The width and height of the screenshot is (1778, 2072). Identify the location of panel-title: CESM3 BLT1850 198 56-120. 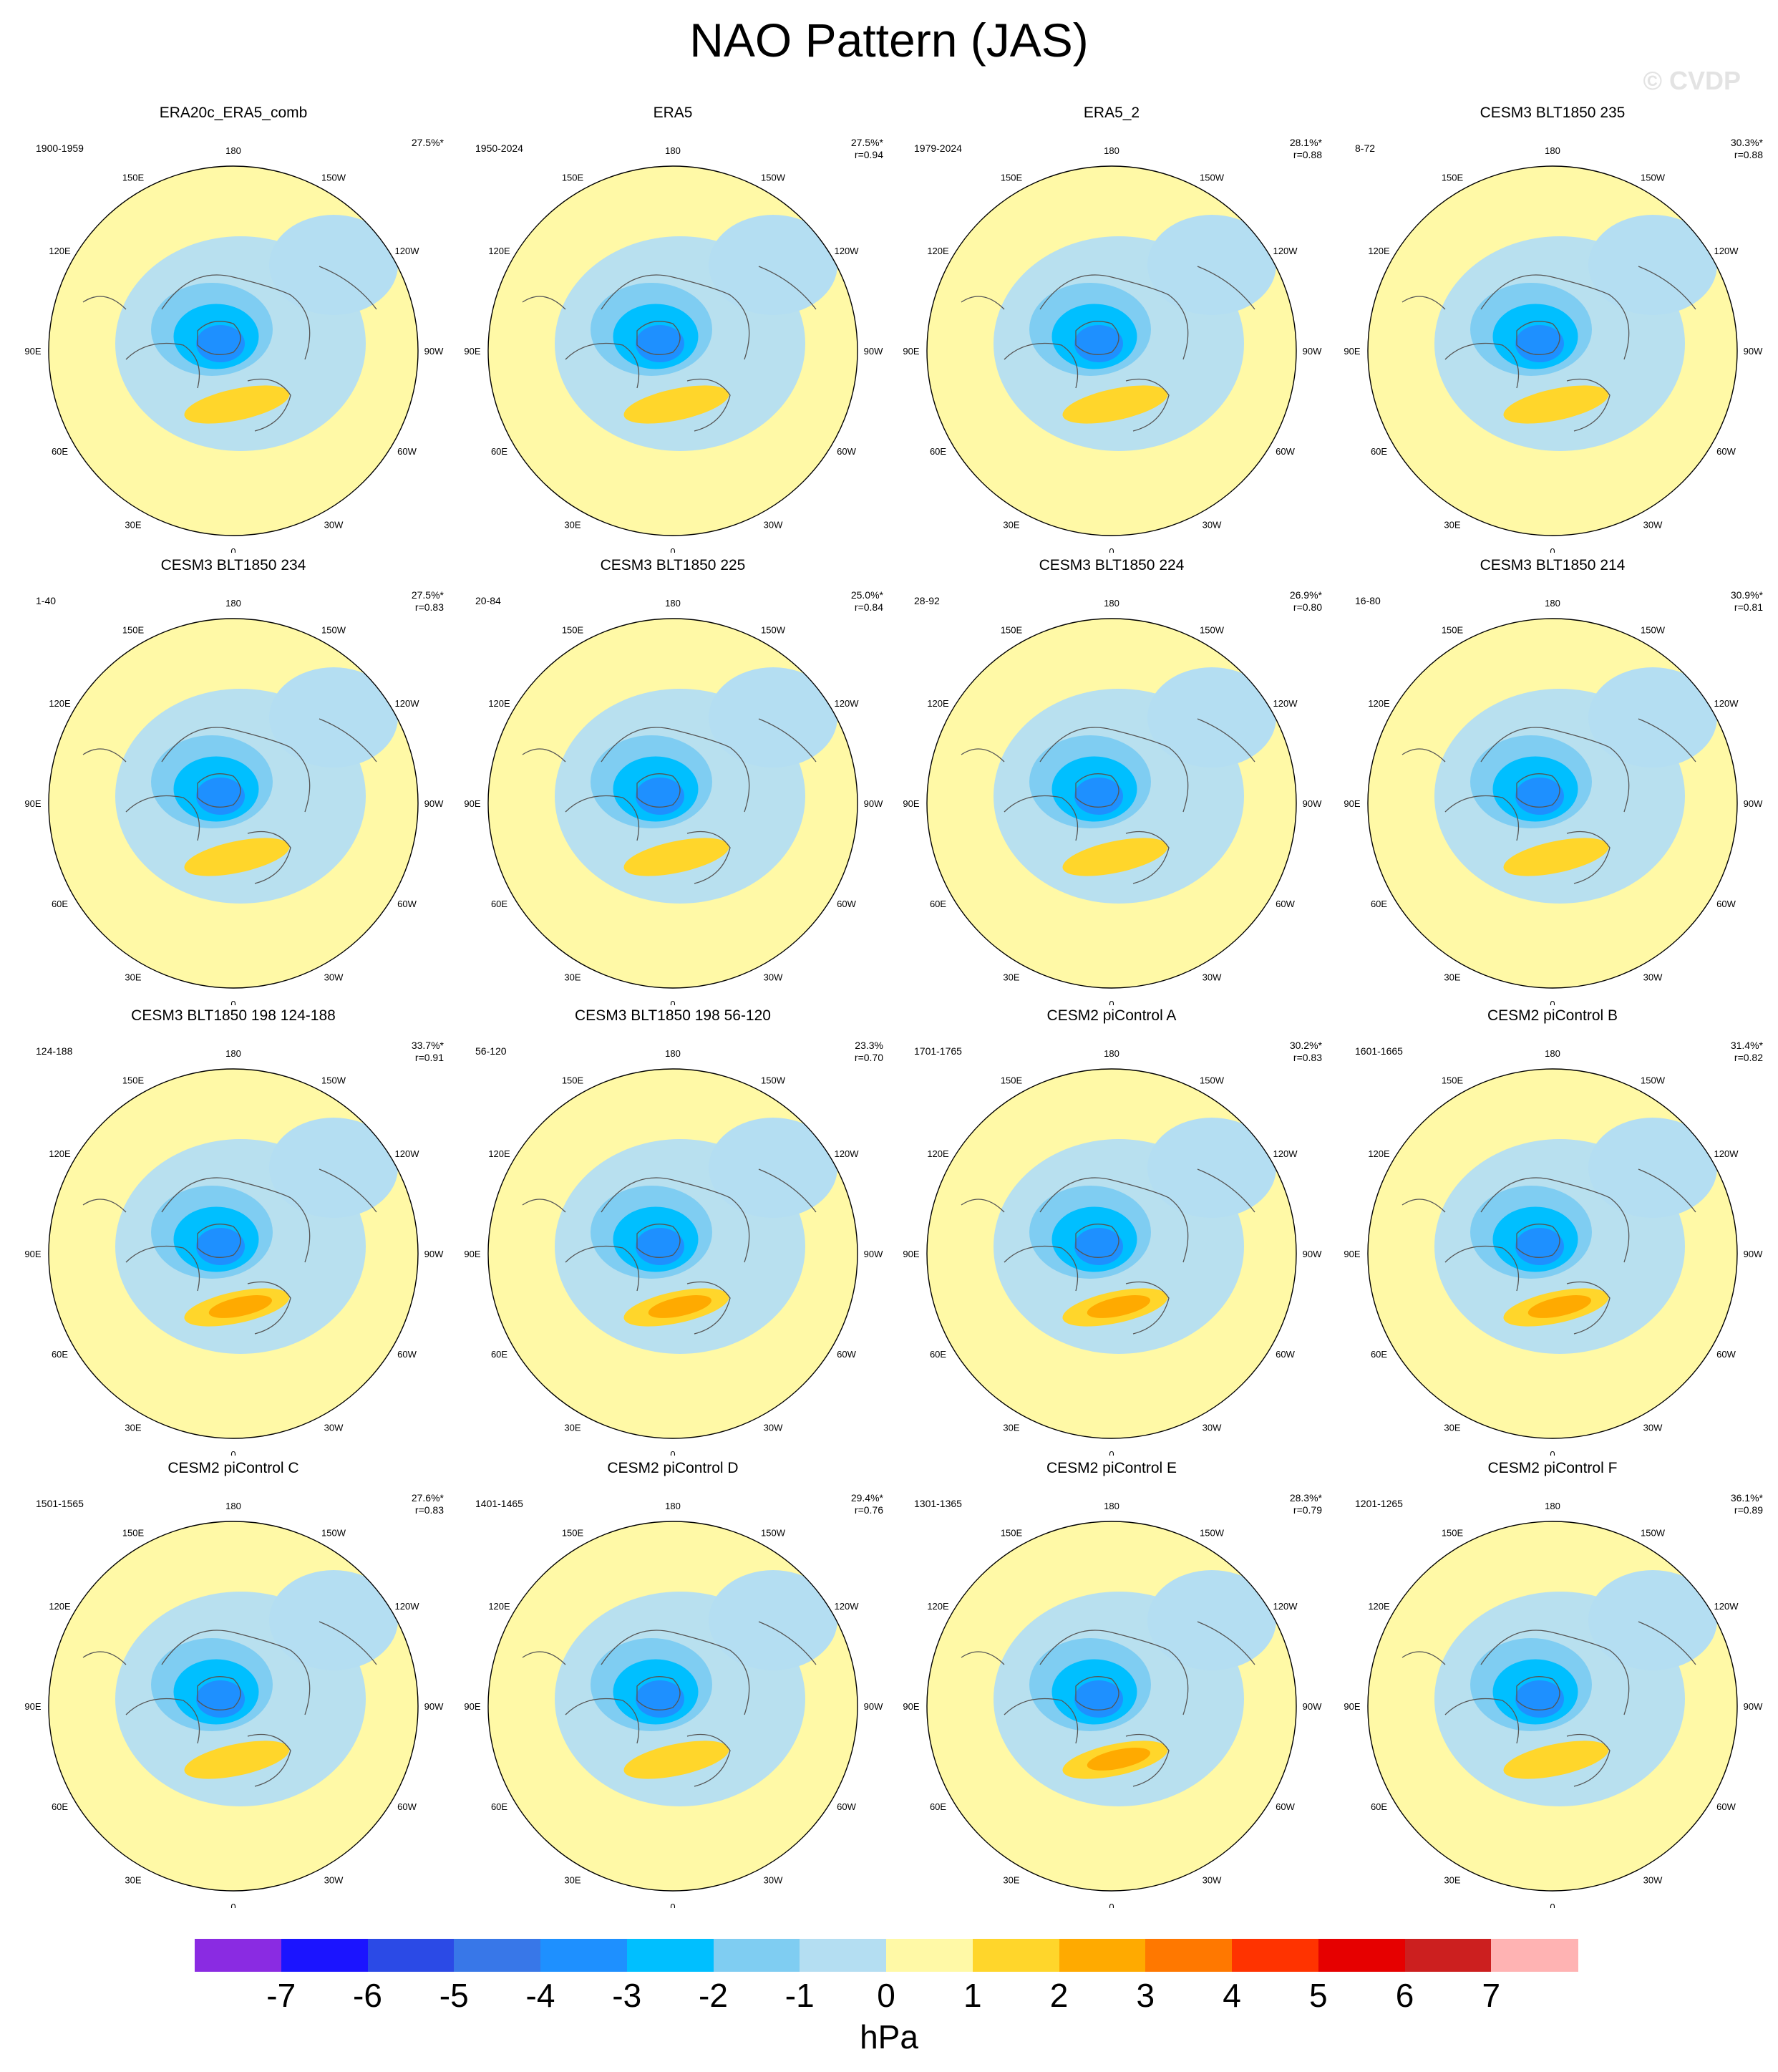
(673, 1015).